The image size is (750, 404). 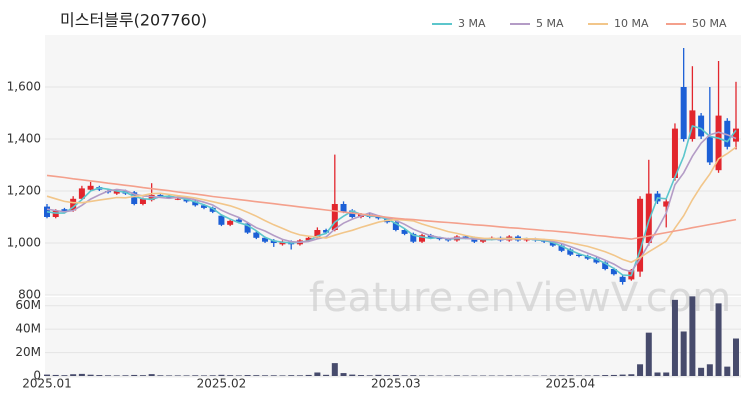 I want to click on legend-label: 10 MA, so click(x=631, y=23).